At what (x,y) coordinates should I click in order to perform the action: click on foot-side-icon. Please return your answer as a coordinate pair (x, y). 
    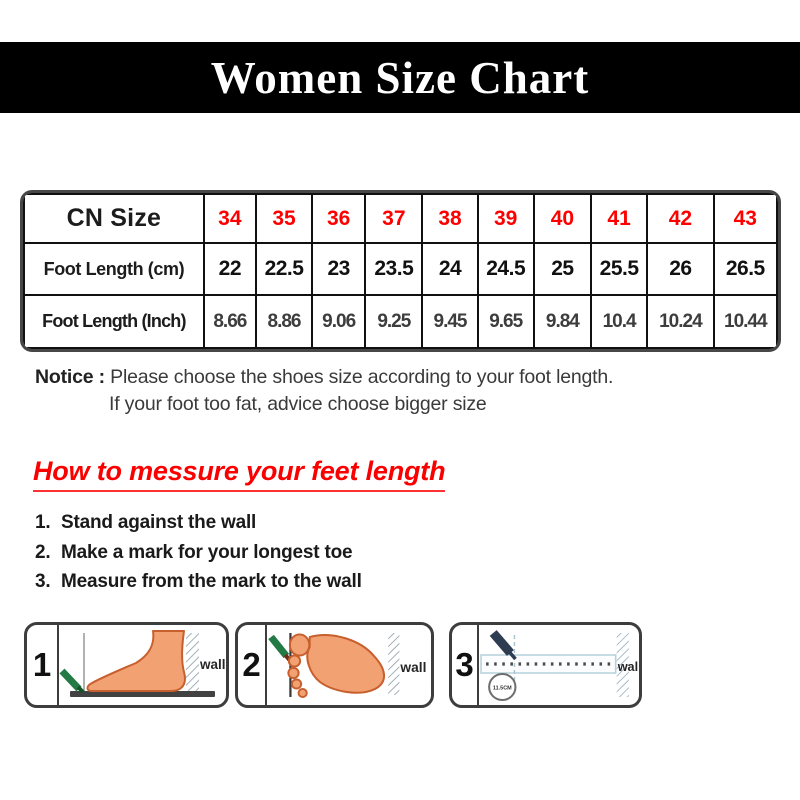
    Looking at the image, I should click on (136, 661).